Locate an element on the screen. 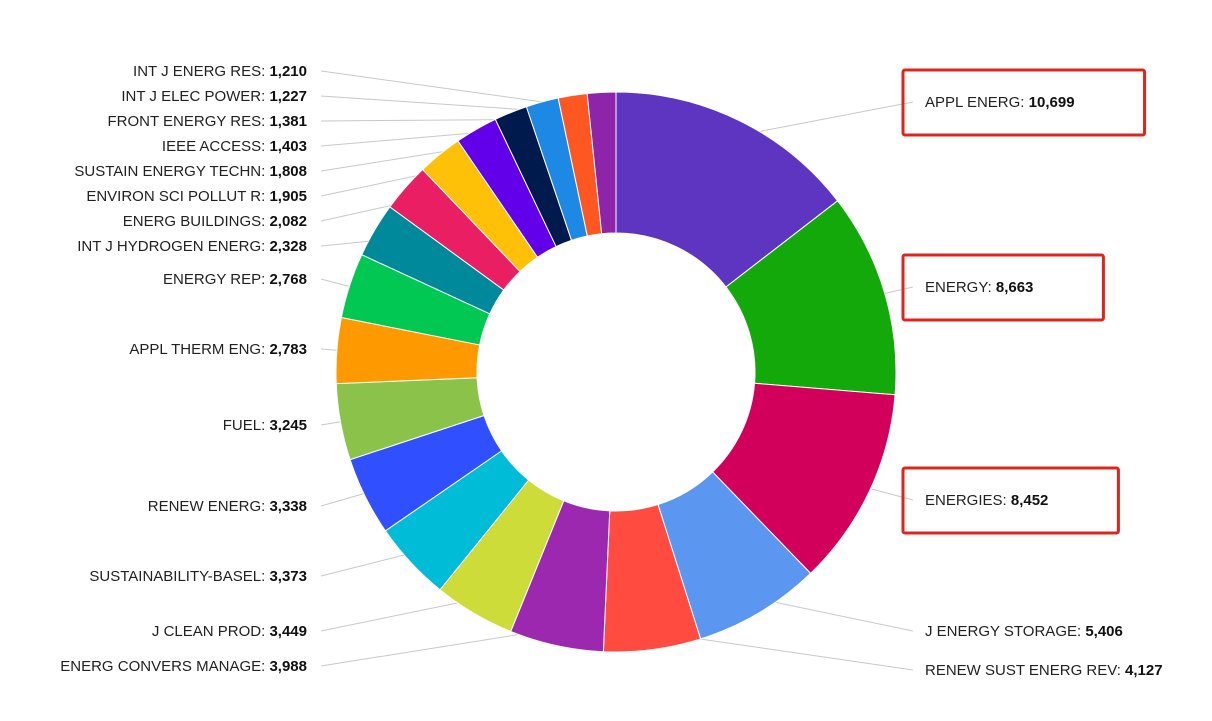 The image size is (1212, 721). label-int-j-elec-power: INT J ELEC POWER: 1,227 is located at coordinates (214, 96).